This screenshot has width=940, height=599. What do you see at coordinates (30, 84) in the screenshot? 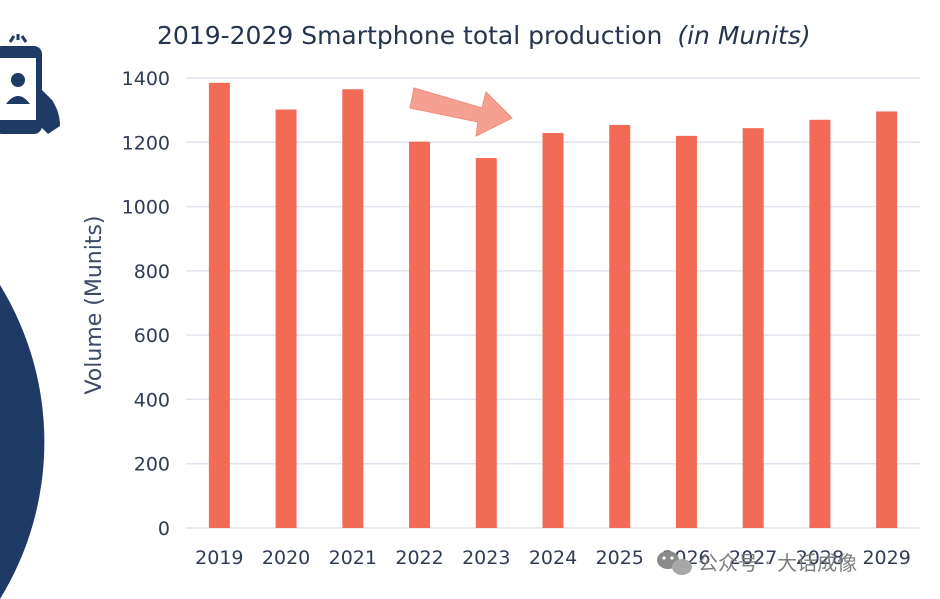
I see `smartphone-user-icon` at bounding box center [30, 84].